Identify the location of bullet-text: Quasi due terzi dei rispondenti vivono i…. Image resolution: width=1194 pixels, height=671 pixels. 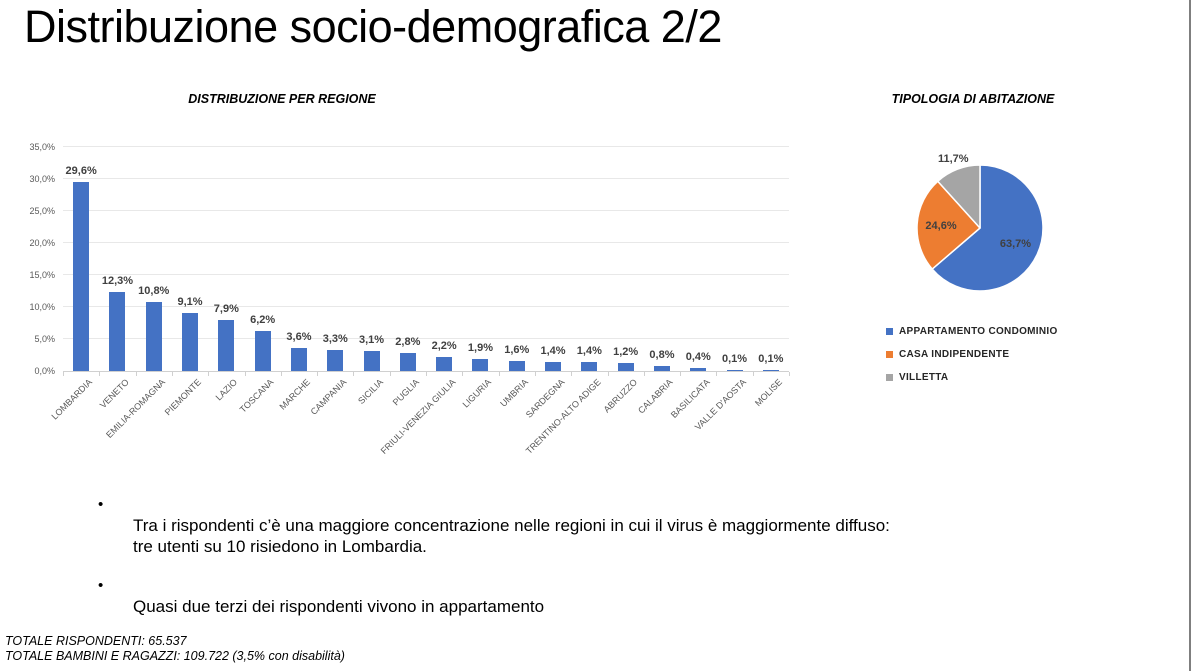
(339, 606).